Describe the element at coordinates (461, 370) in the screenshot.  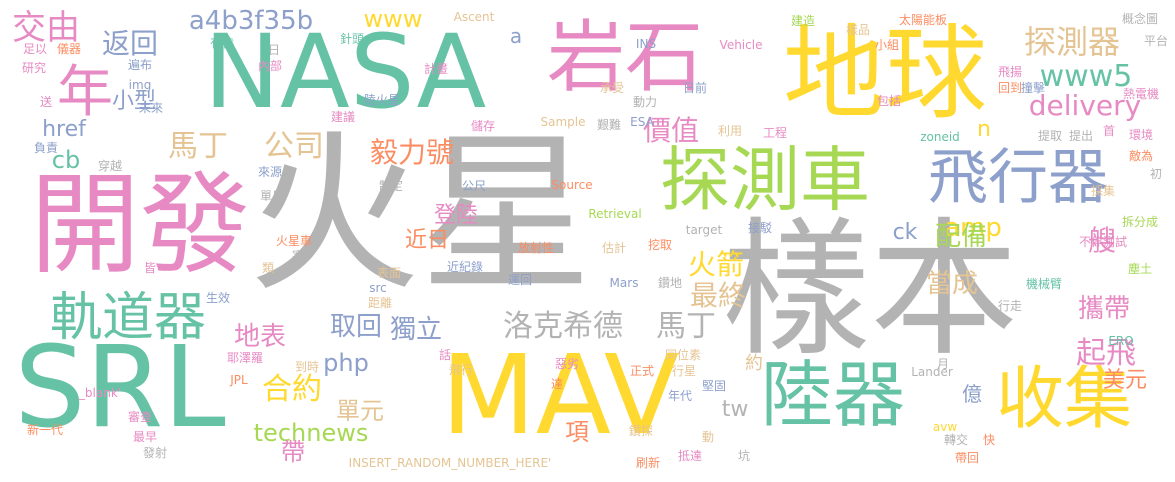
I see `word-feixing: 飛行` at that location.